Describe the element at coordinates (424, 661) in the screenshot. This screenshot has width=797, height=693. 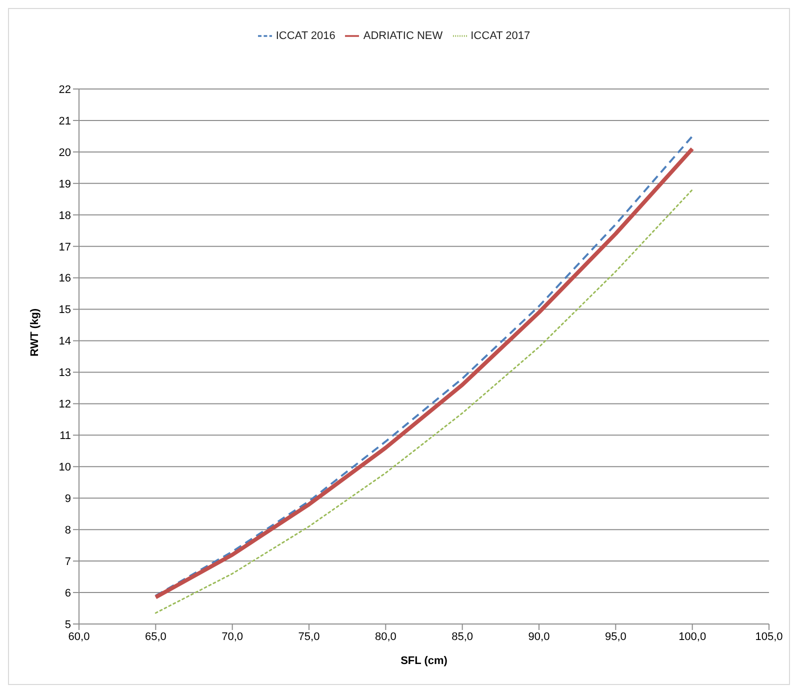
I see `x-axis-title: SFL (cm)` at that location.